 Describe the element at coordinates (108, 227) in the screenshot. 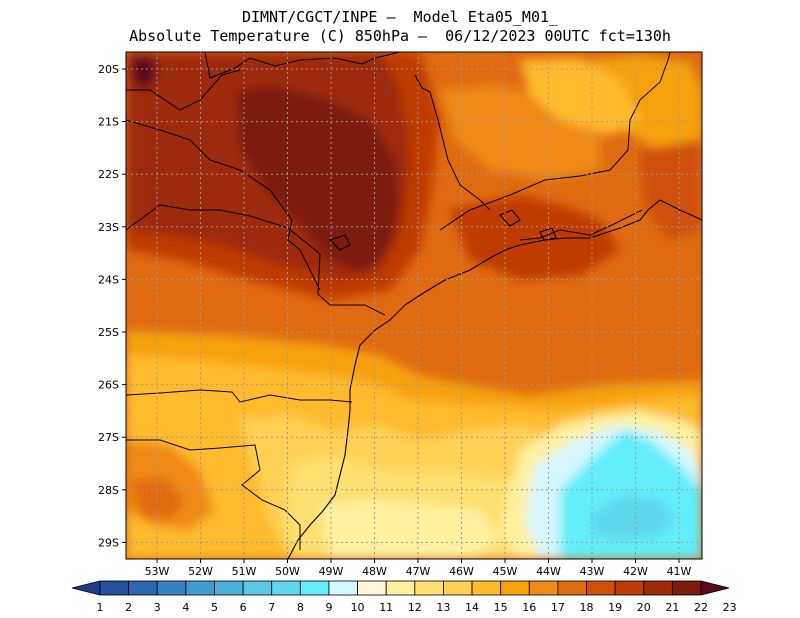

I see `lat-label: 23S` at that location.